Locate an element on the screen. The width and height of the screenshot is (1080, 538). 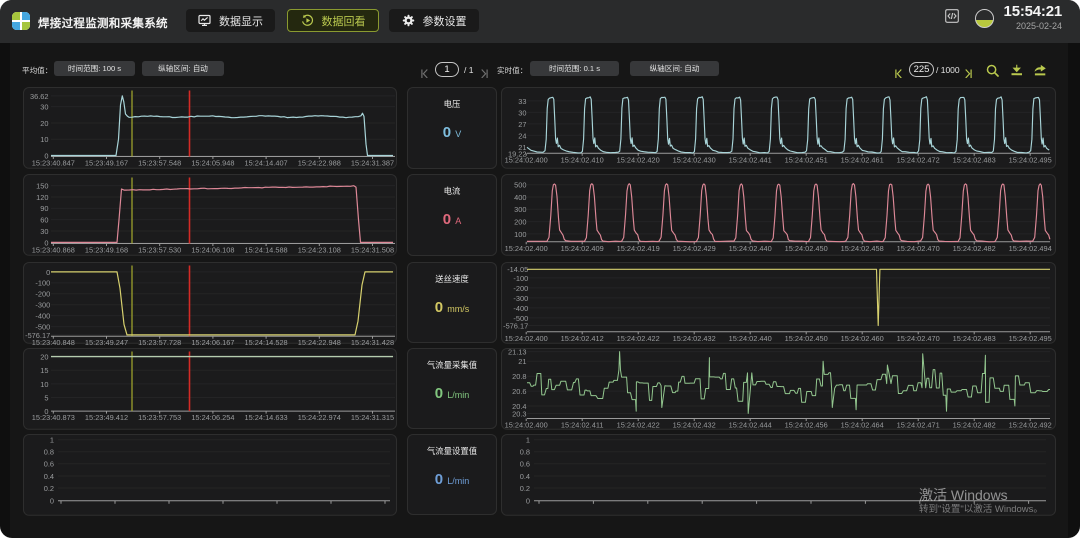
svg-text: 15:24:22.974 is located at coordinates (319, 417).